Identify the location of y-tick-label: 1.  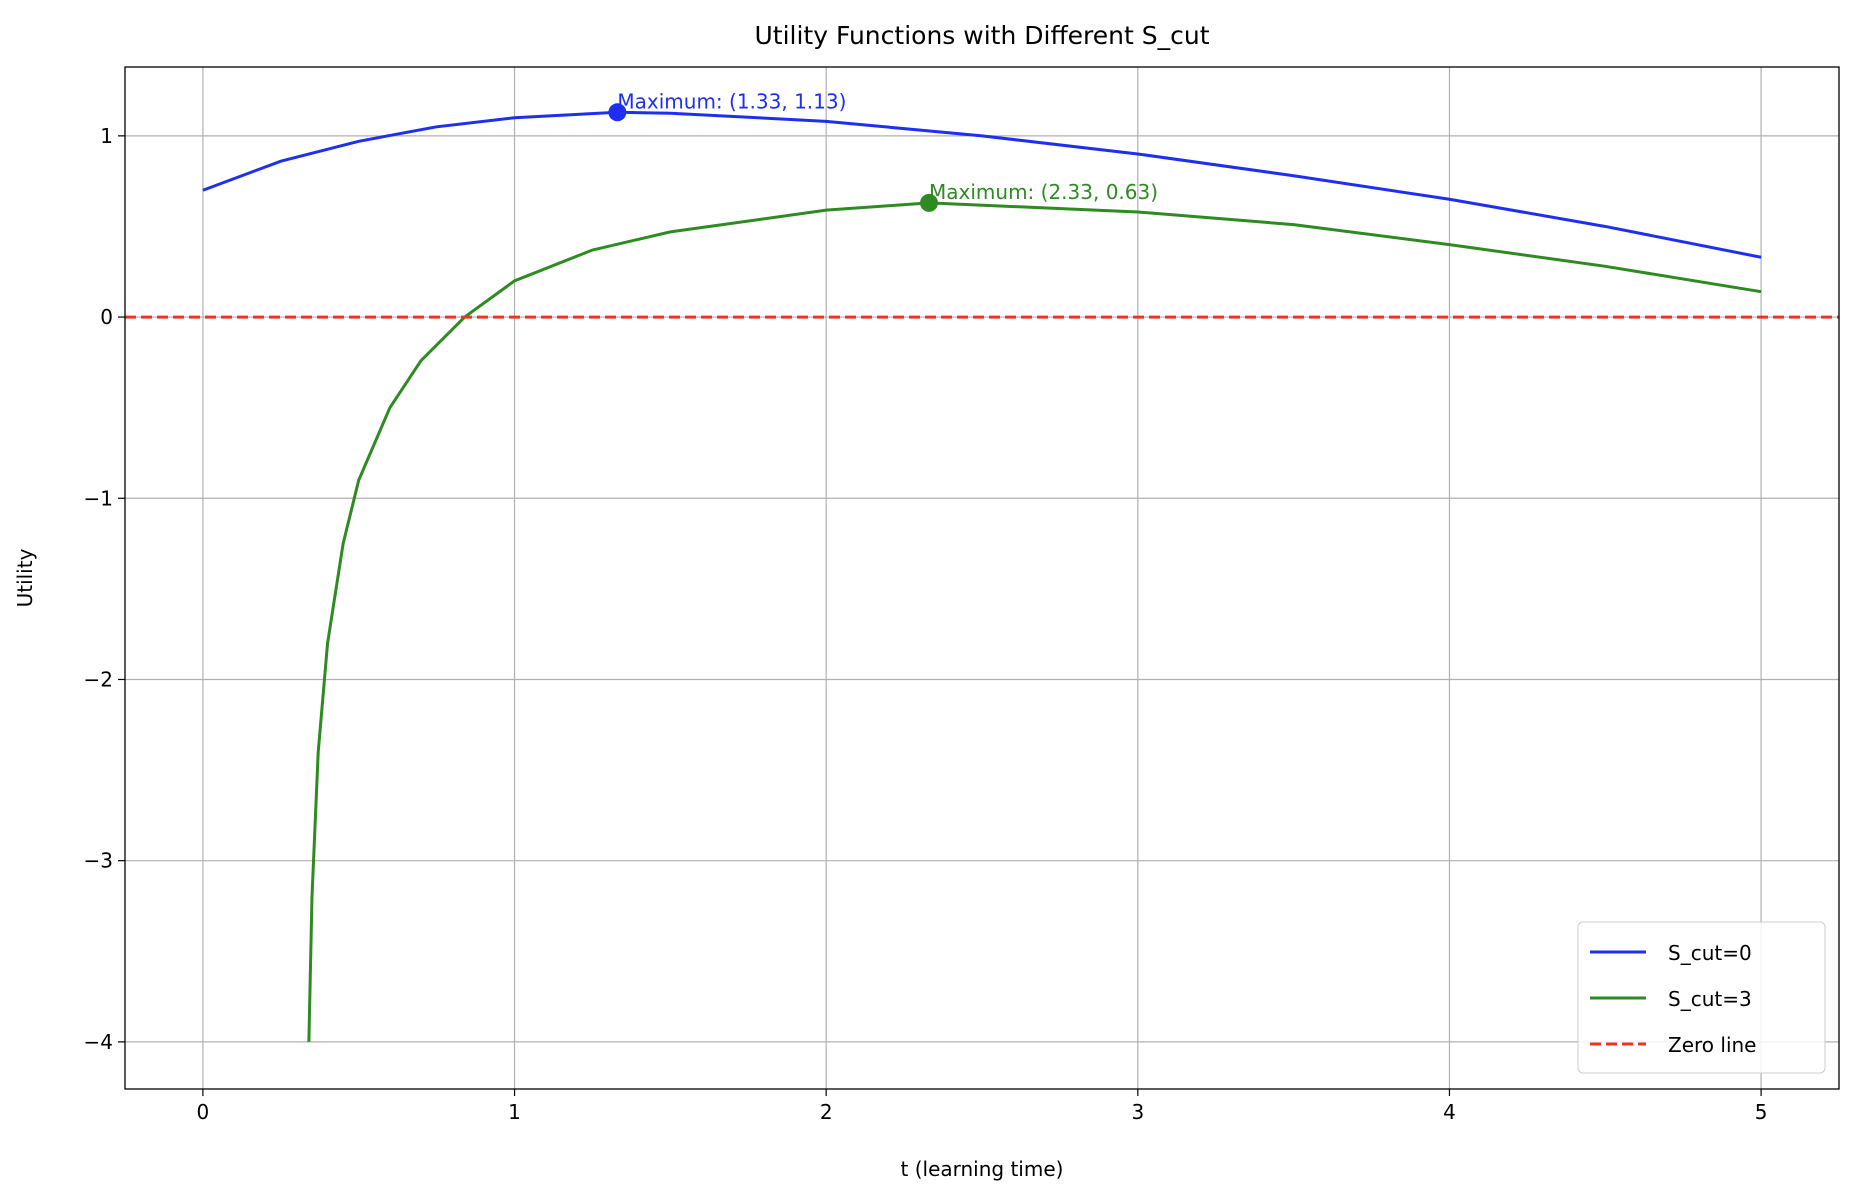
(106, 136).